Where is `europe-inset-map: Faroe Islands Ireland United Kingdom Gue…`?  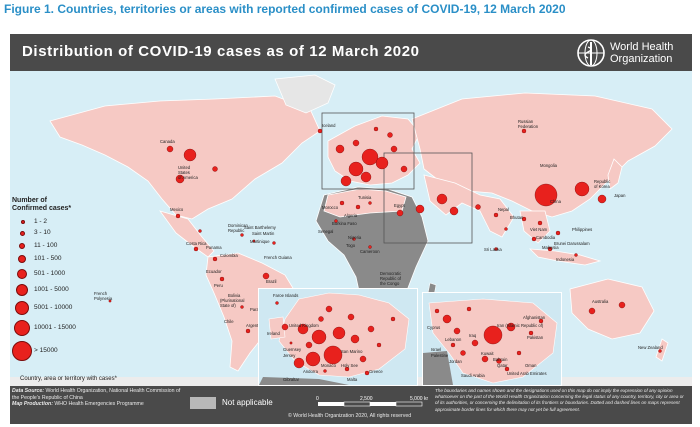
europe-inset-map: Faroe Islands Ireland United Kingdom Gue… is located at coordinates (338, 337).